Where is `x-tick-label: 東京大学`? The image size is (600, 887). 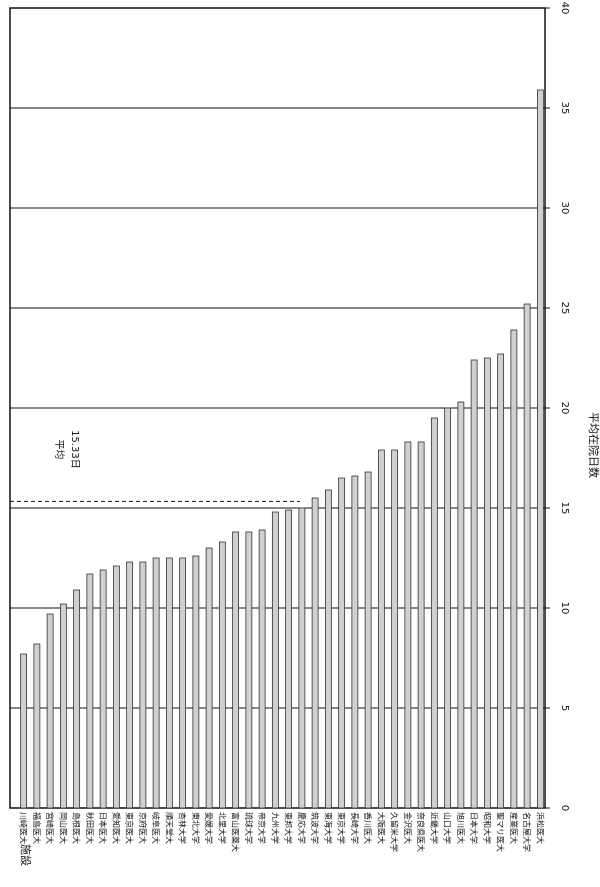 x-tick-label: 東京大学 is located at coordinates (342, 828).